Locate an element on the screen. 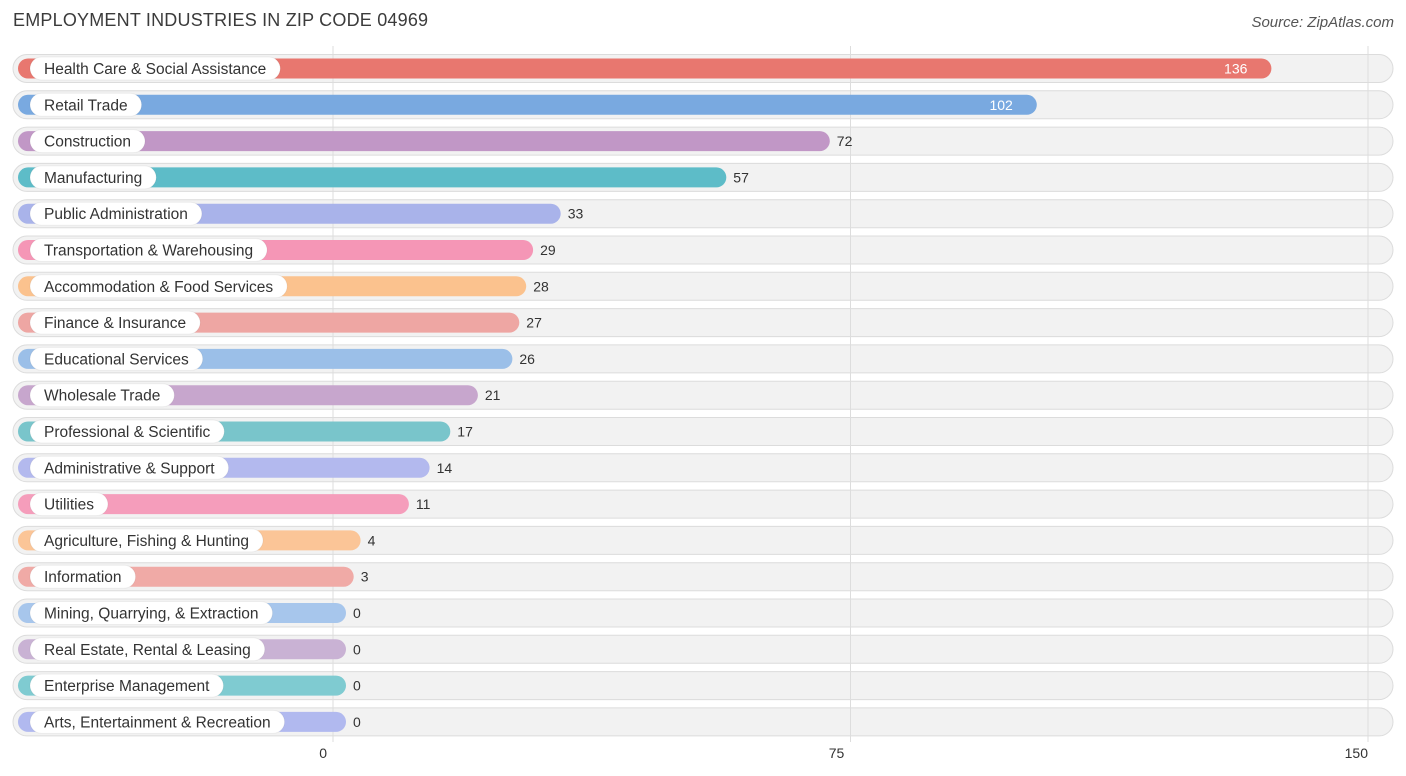  category-label: Finance & Insurance is located at coordinates (115, 323).